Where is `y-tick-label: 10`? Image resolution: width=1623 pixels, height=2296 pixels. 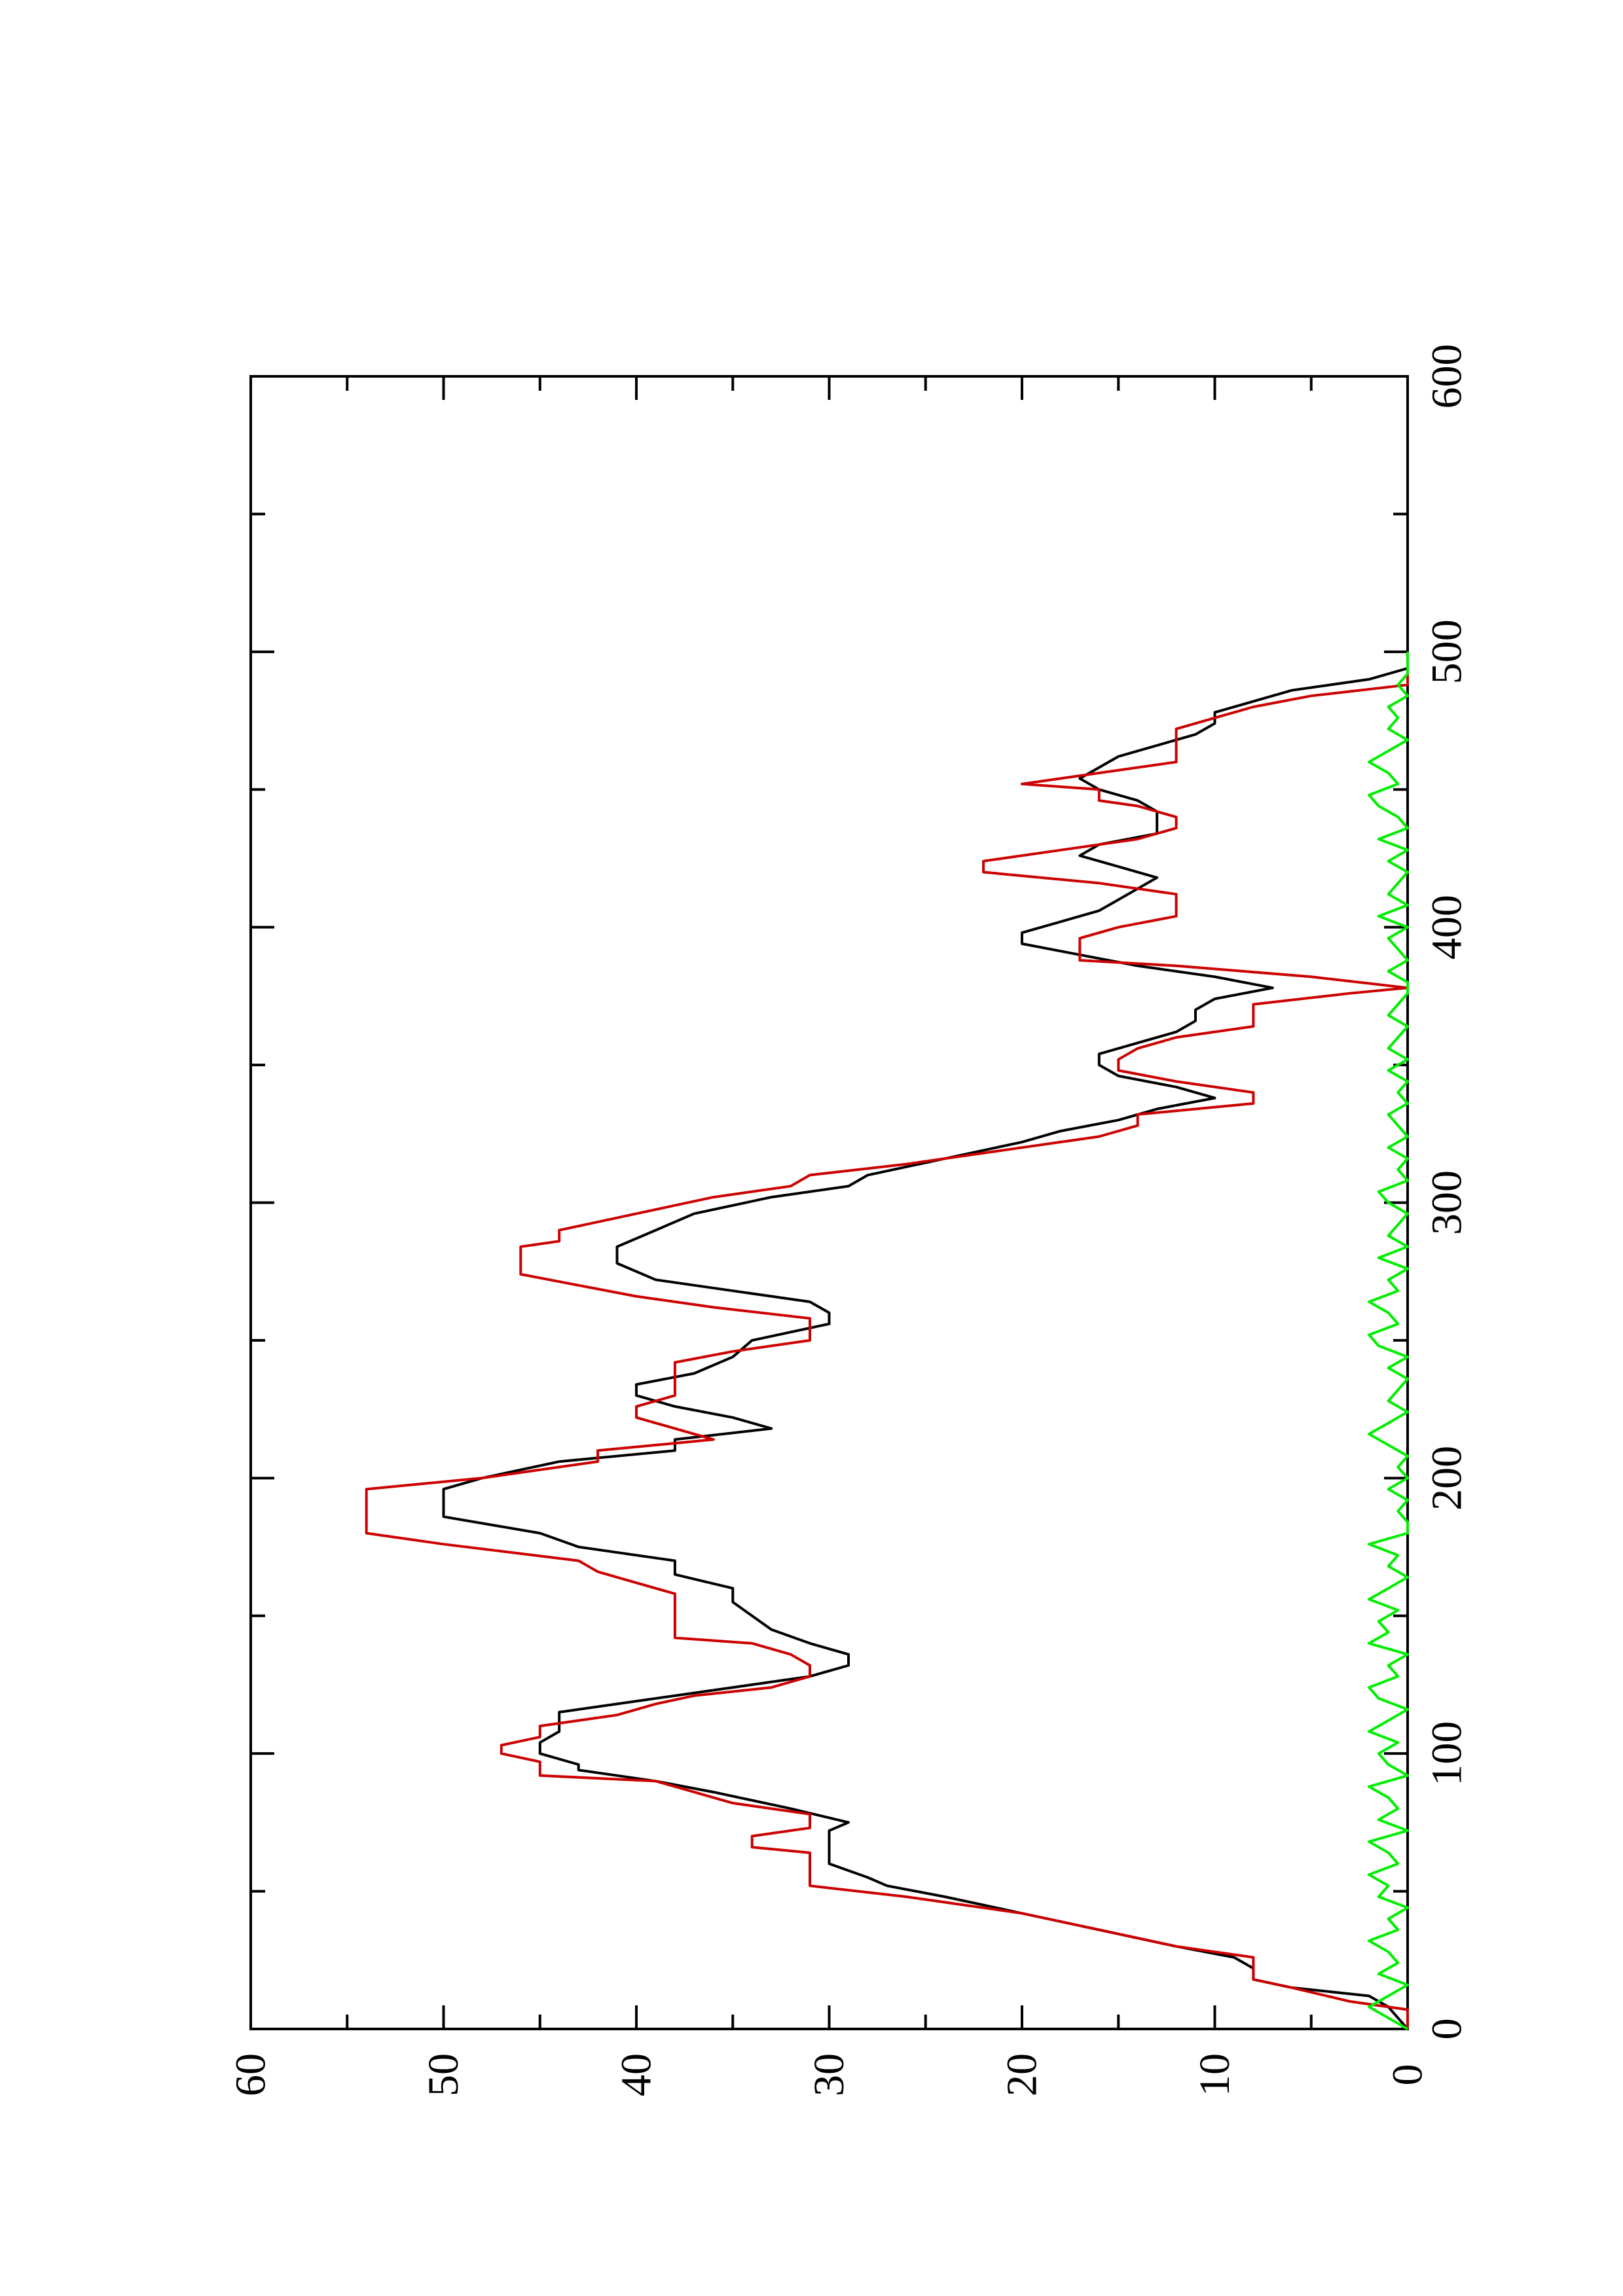 y-tick-label: 10 is located at coordinates (1215, 2074).